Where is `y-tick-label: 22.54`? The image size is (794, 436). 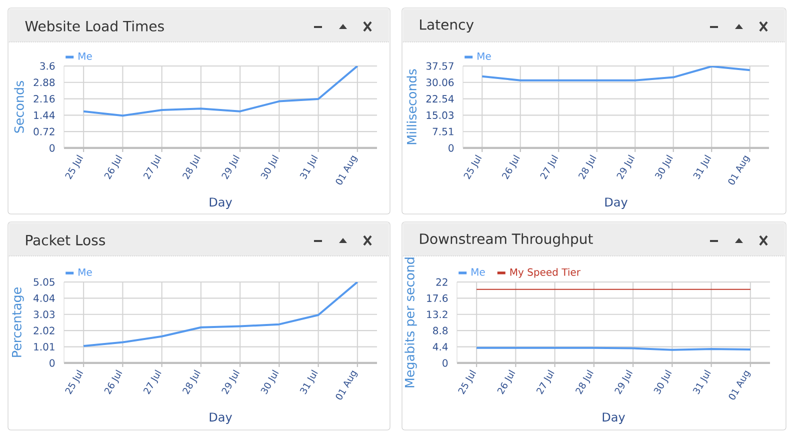
y-tick-label: 22.54 is located at coordinates (440, 99).